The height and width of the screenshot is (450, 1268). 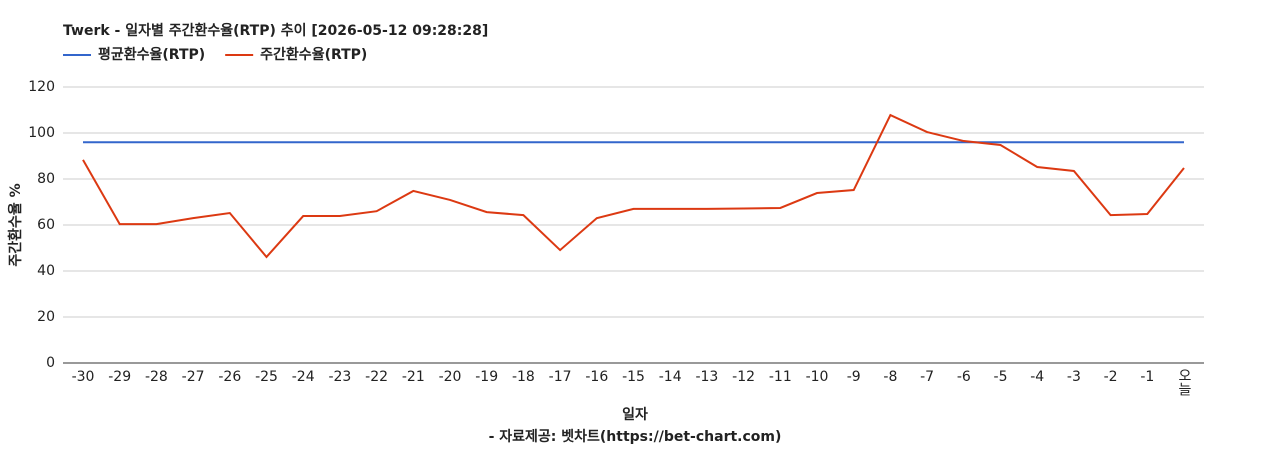 I want to click on x-tick-label: -26, so click(x=229, y=377).